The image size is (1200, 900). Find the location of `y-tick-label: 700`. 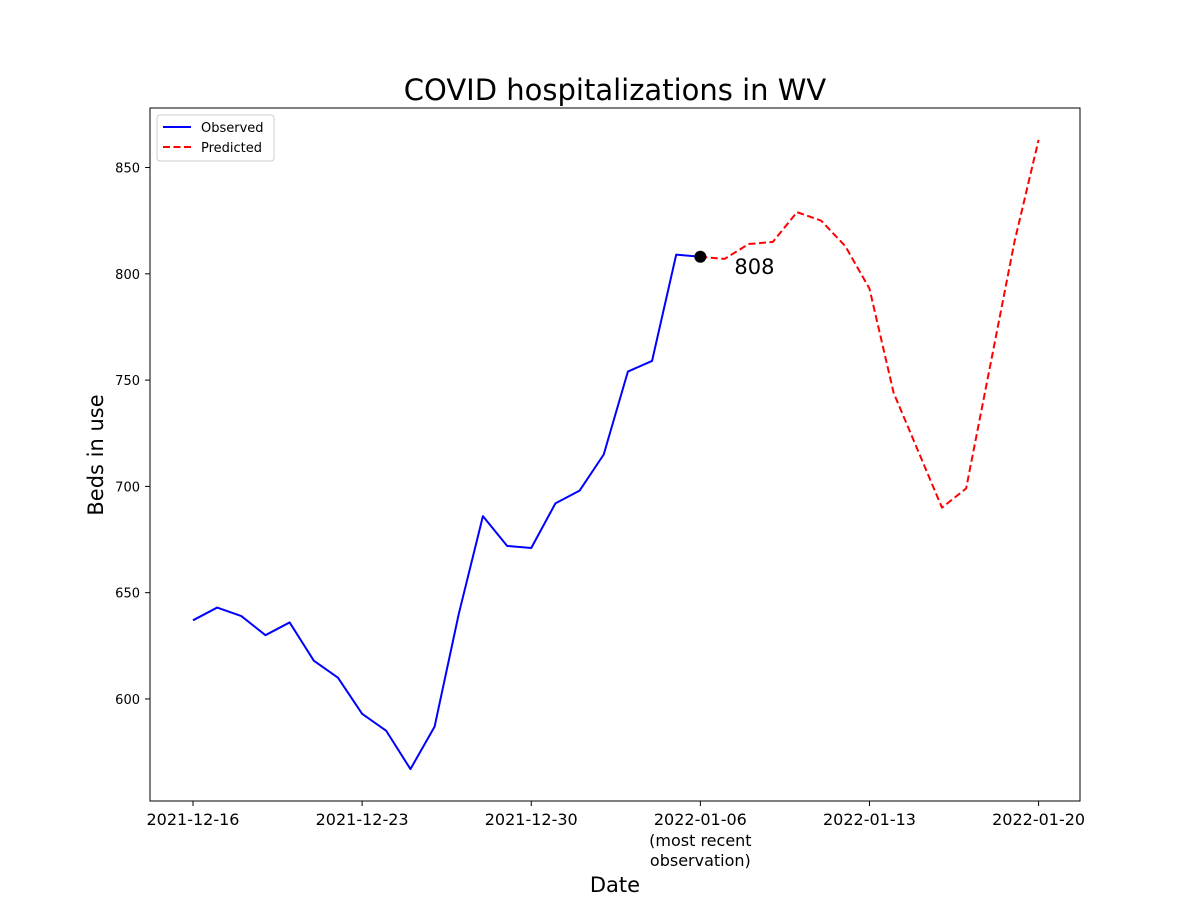

y-tick-label: 700 is located at coordinates (127, 487).